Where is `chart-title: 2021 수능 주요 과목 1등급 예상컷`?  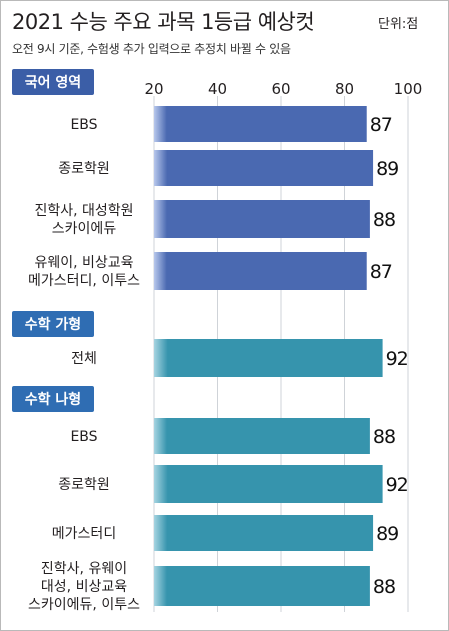 chart-title: 2021 수능 주요 과목 1등급 예상컷 is located at coordinates (163, 22).